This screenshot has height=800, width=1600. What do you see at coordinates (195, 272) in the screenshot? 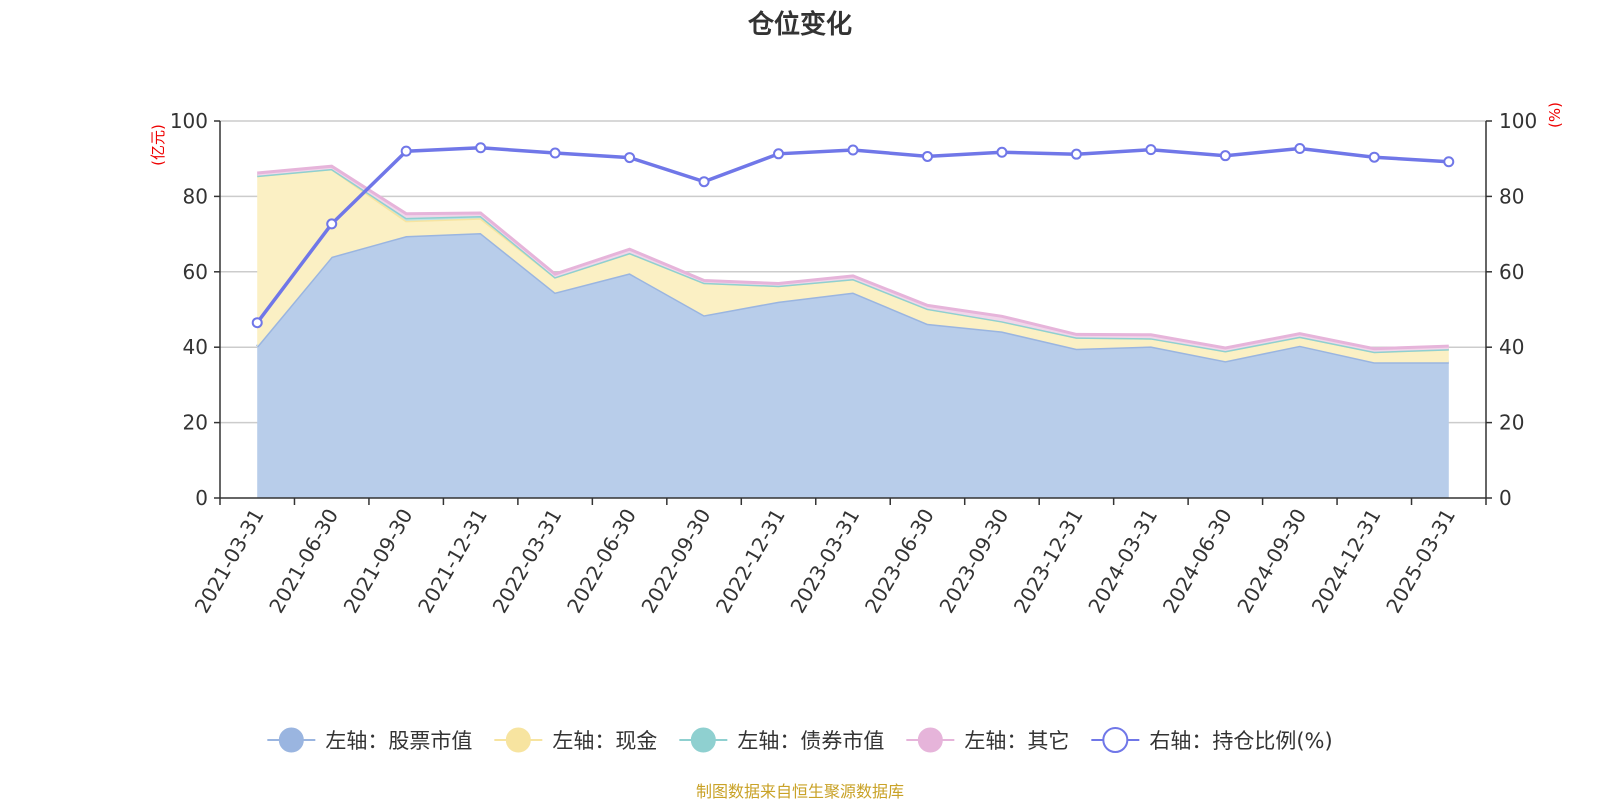
I see `left-axis-tick-label: 60` at bounding box center [195, 272].